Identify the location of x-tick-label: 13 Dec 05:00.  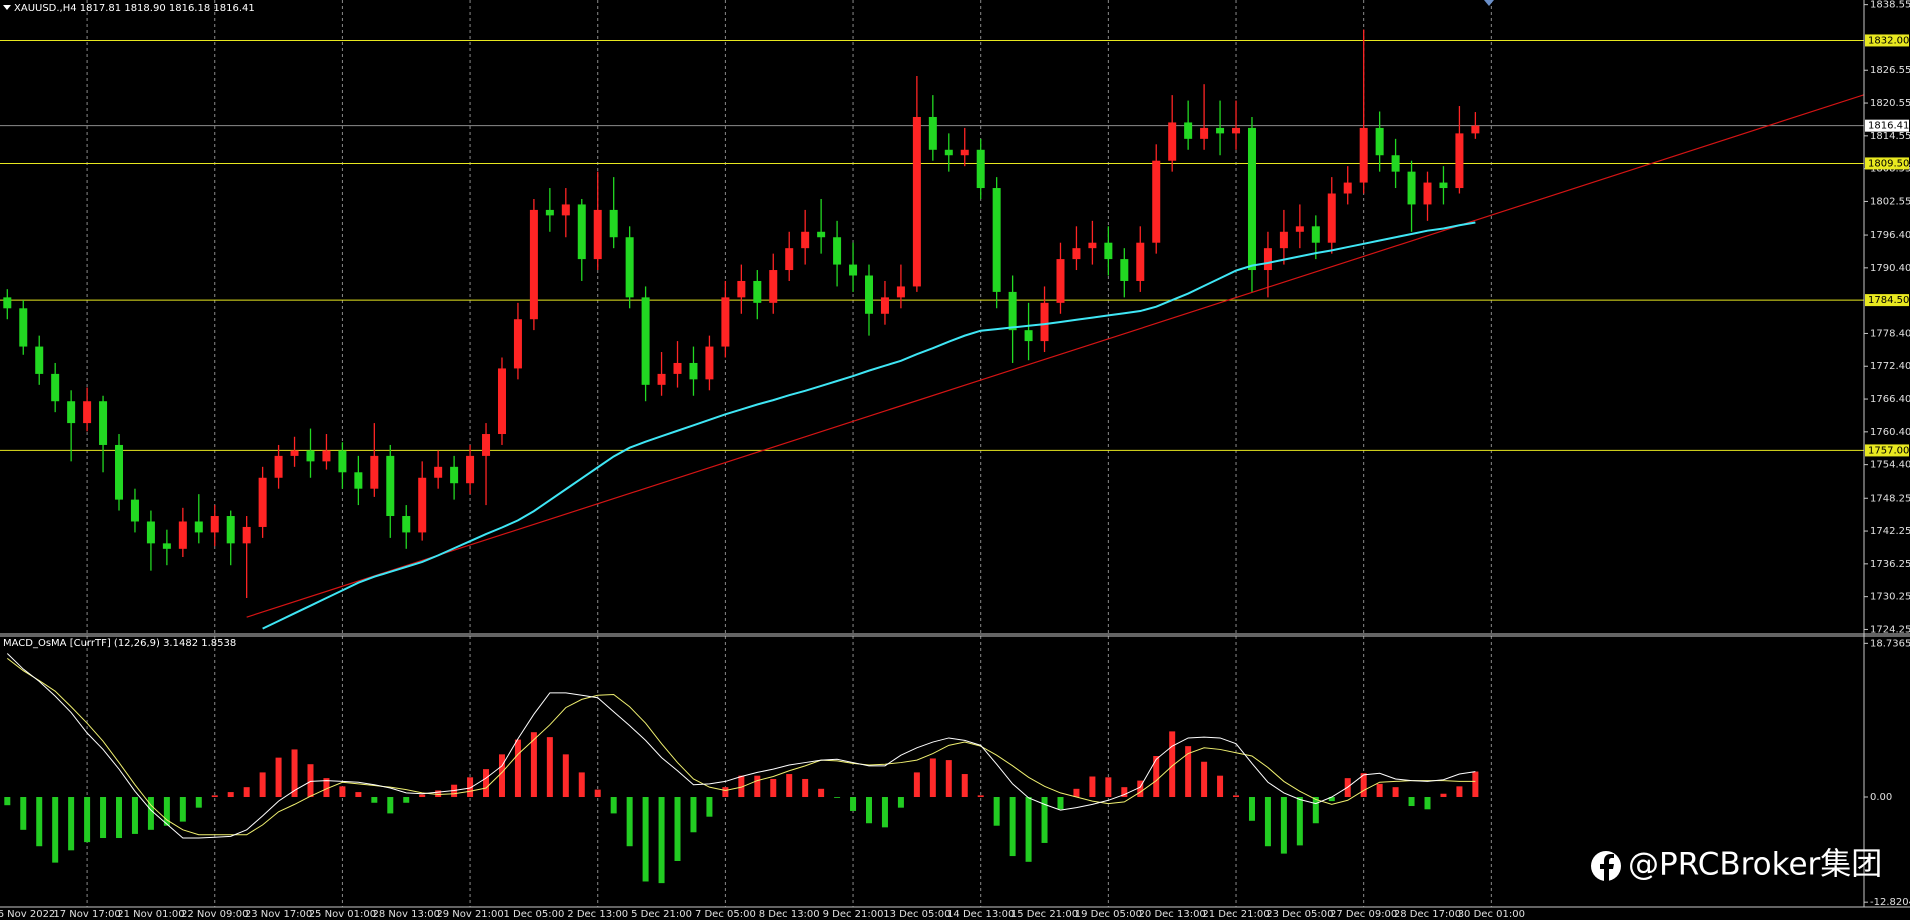
(916, 914).